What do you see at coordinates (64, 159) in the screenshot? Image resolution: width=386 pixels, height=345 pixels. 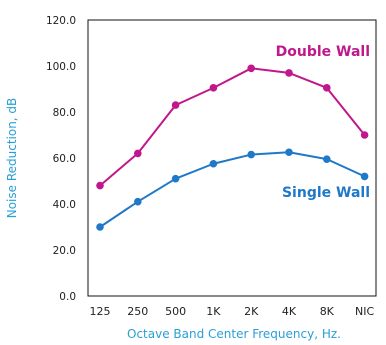 I see `y-tick-label: 60.0` at bounding box center [64, 159].